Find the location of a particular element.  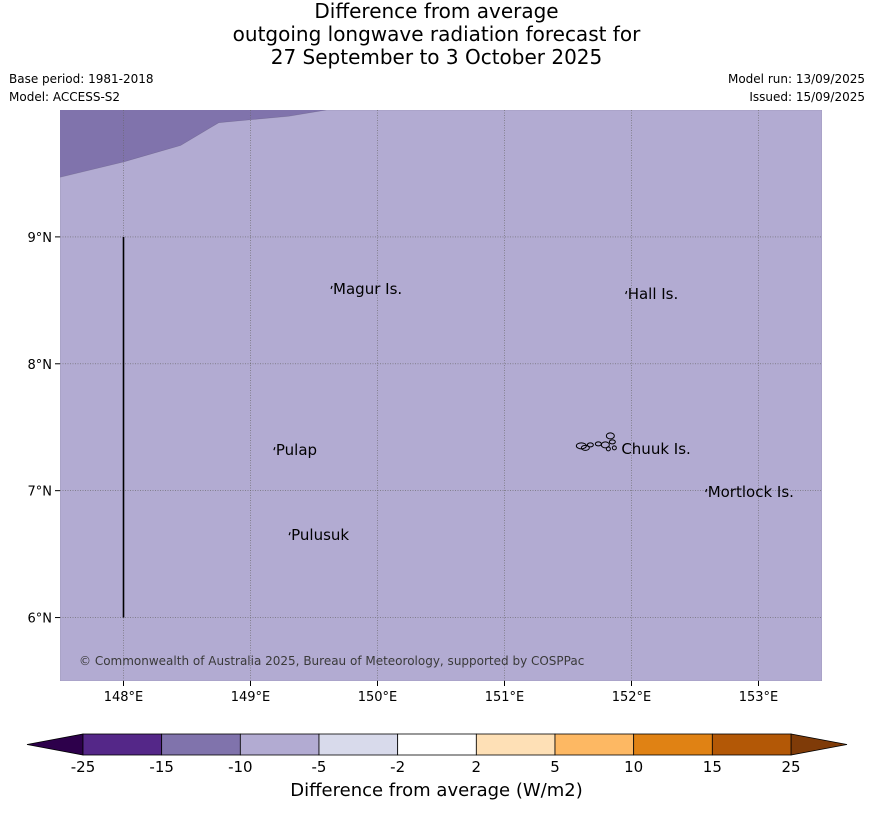

base-period: Base period: 1981-2018 is located at coordinates (81, 79).